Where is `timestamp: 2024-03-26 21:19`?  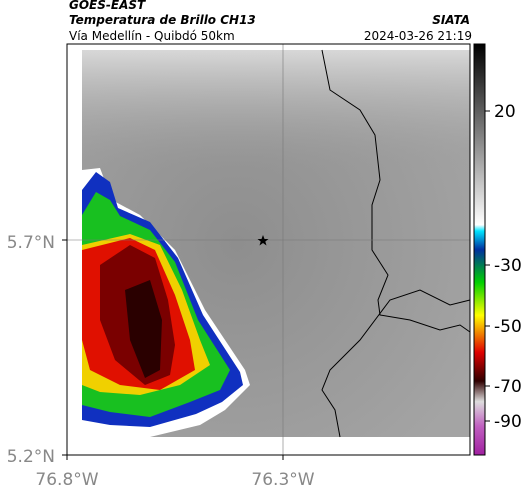
timestamp: 2024-03-26 21:19 is located at coordinates (418, 36).